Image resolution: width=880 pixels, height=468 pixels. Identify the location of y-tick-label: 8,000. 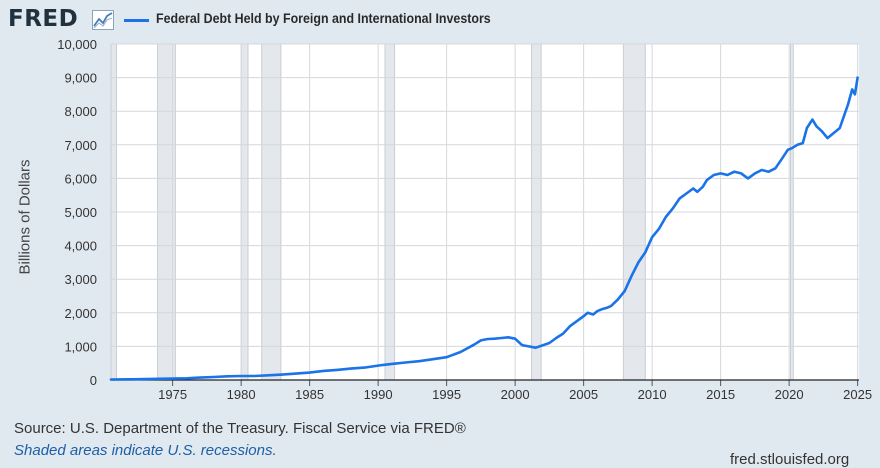
(80, 111).